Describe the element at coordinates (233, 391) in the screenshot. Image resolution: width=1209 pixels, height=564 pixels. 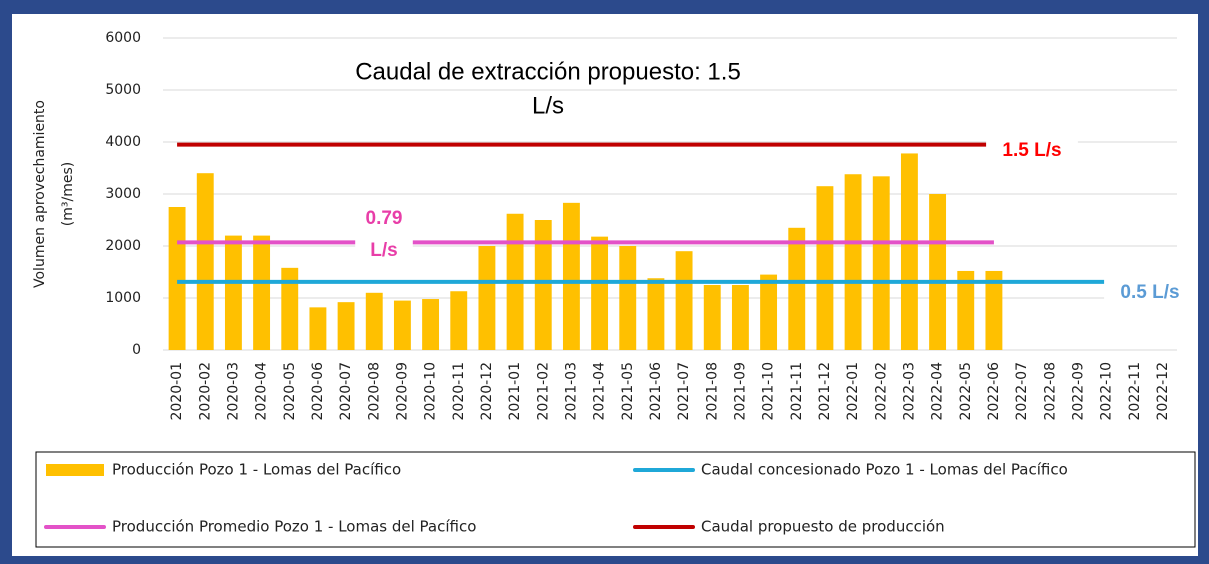
I see `x-tick-label: 2020-03` at that location.